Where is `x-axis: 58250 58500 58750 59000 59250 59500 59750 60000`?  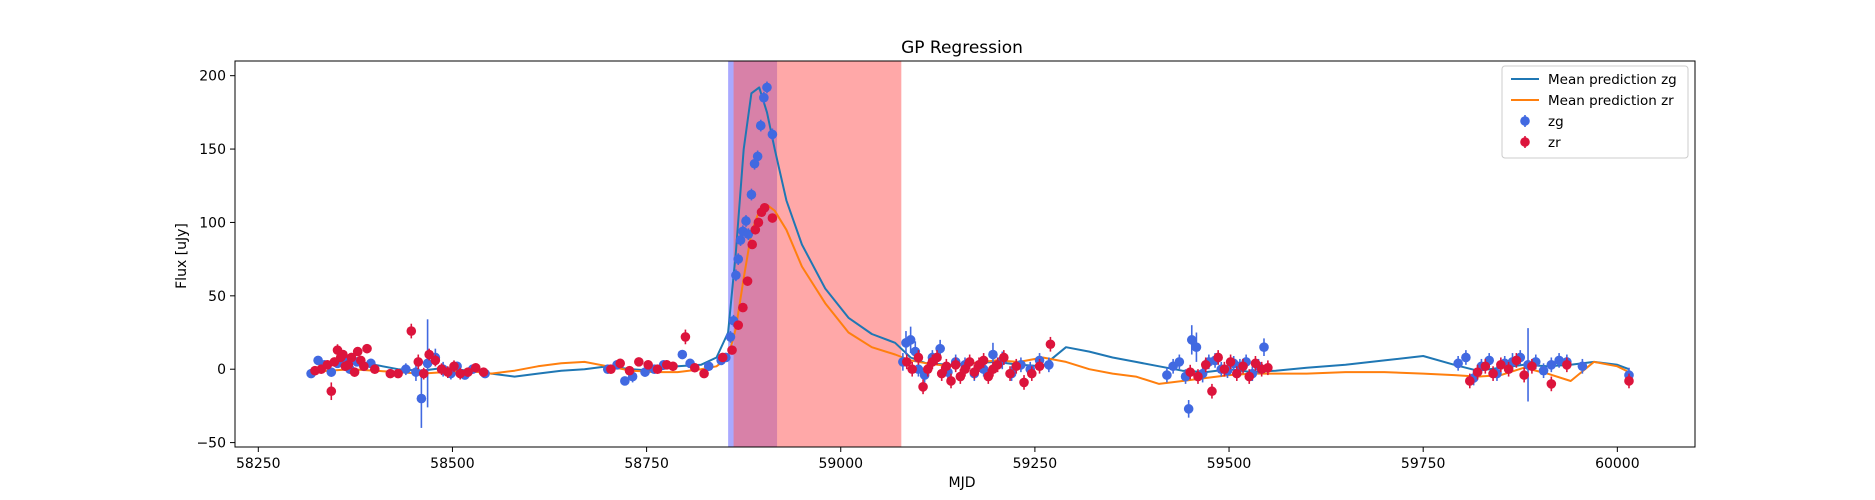 x-axis: 58250 58500 58750 59000 59250 59500 59750 60000 is located at coordinates (938, 459).